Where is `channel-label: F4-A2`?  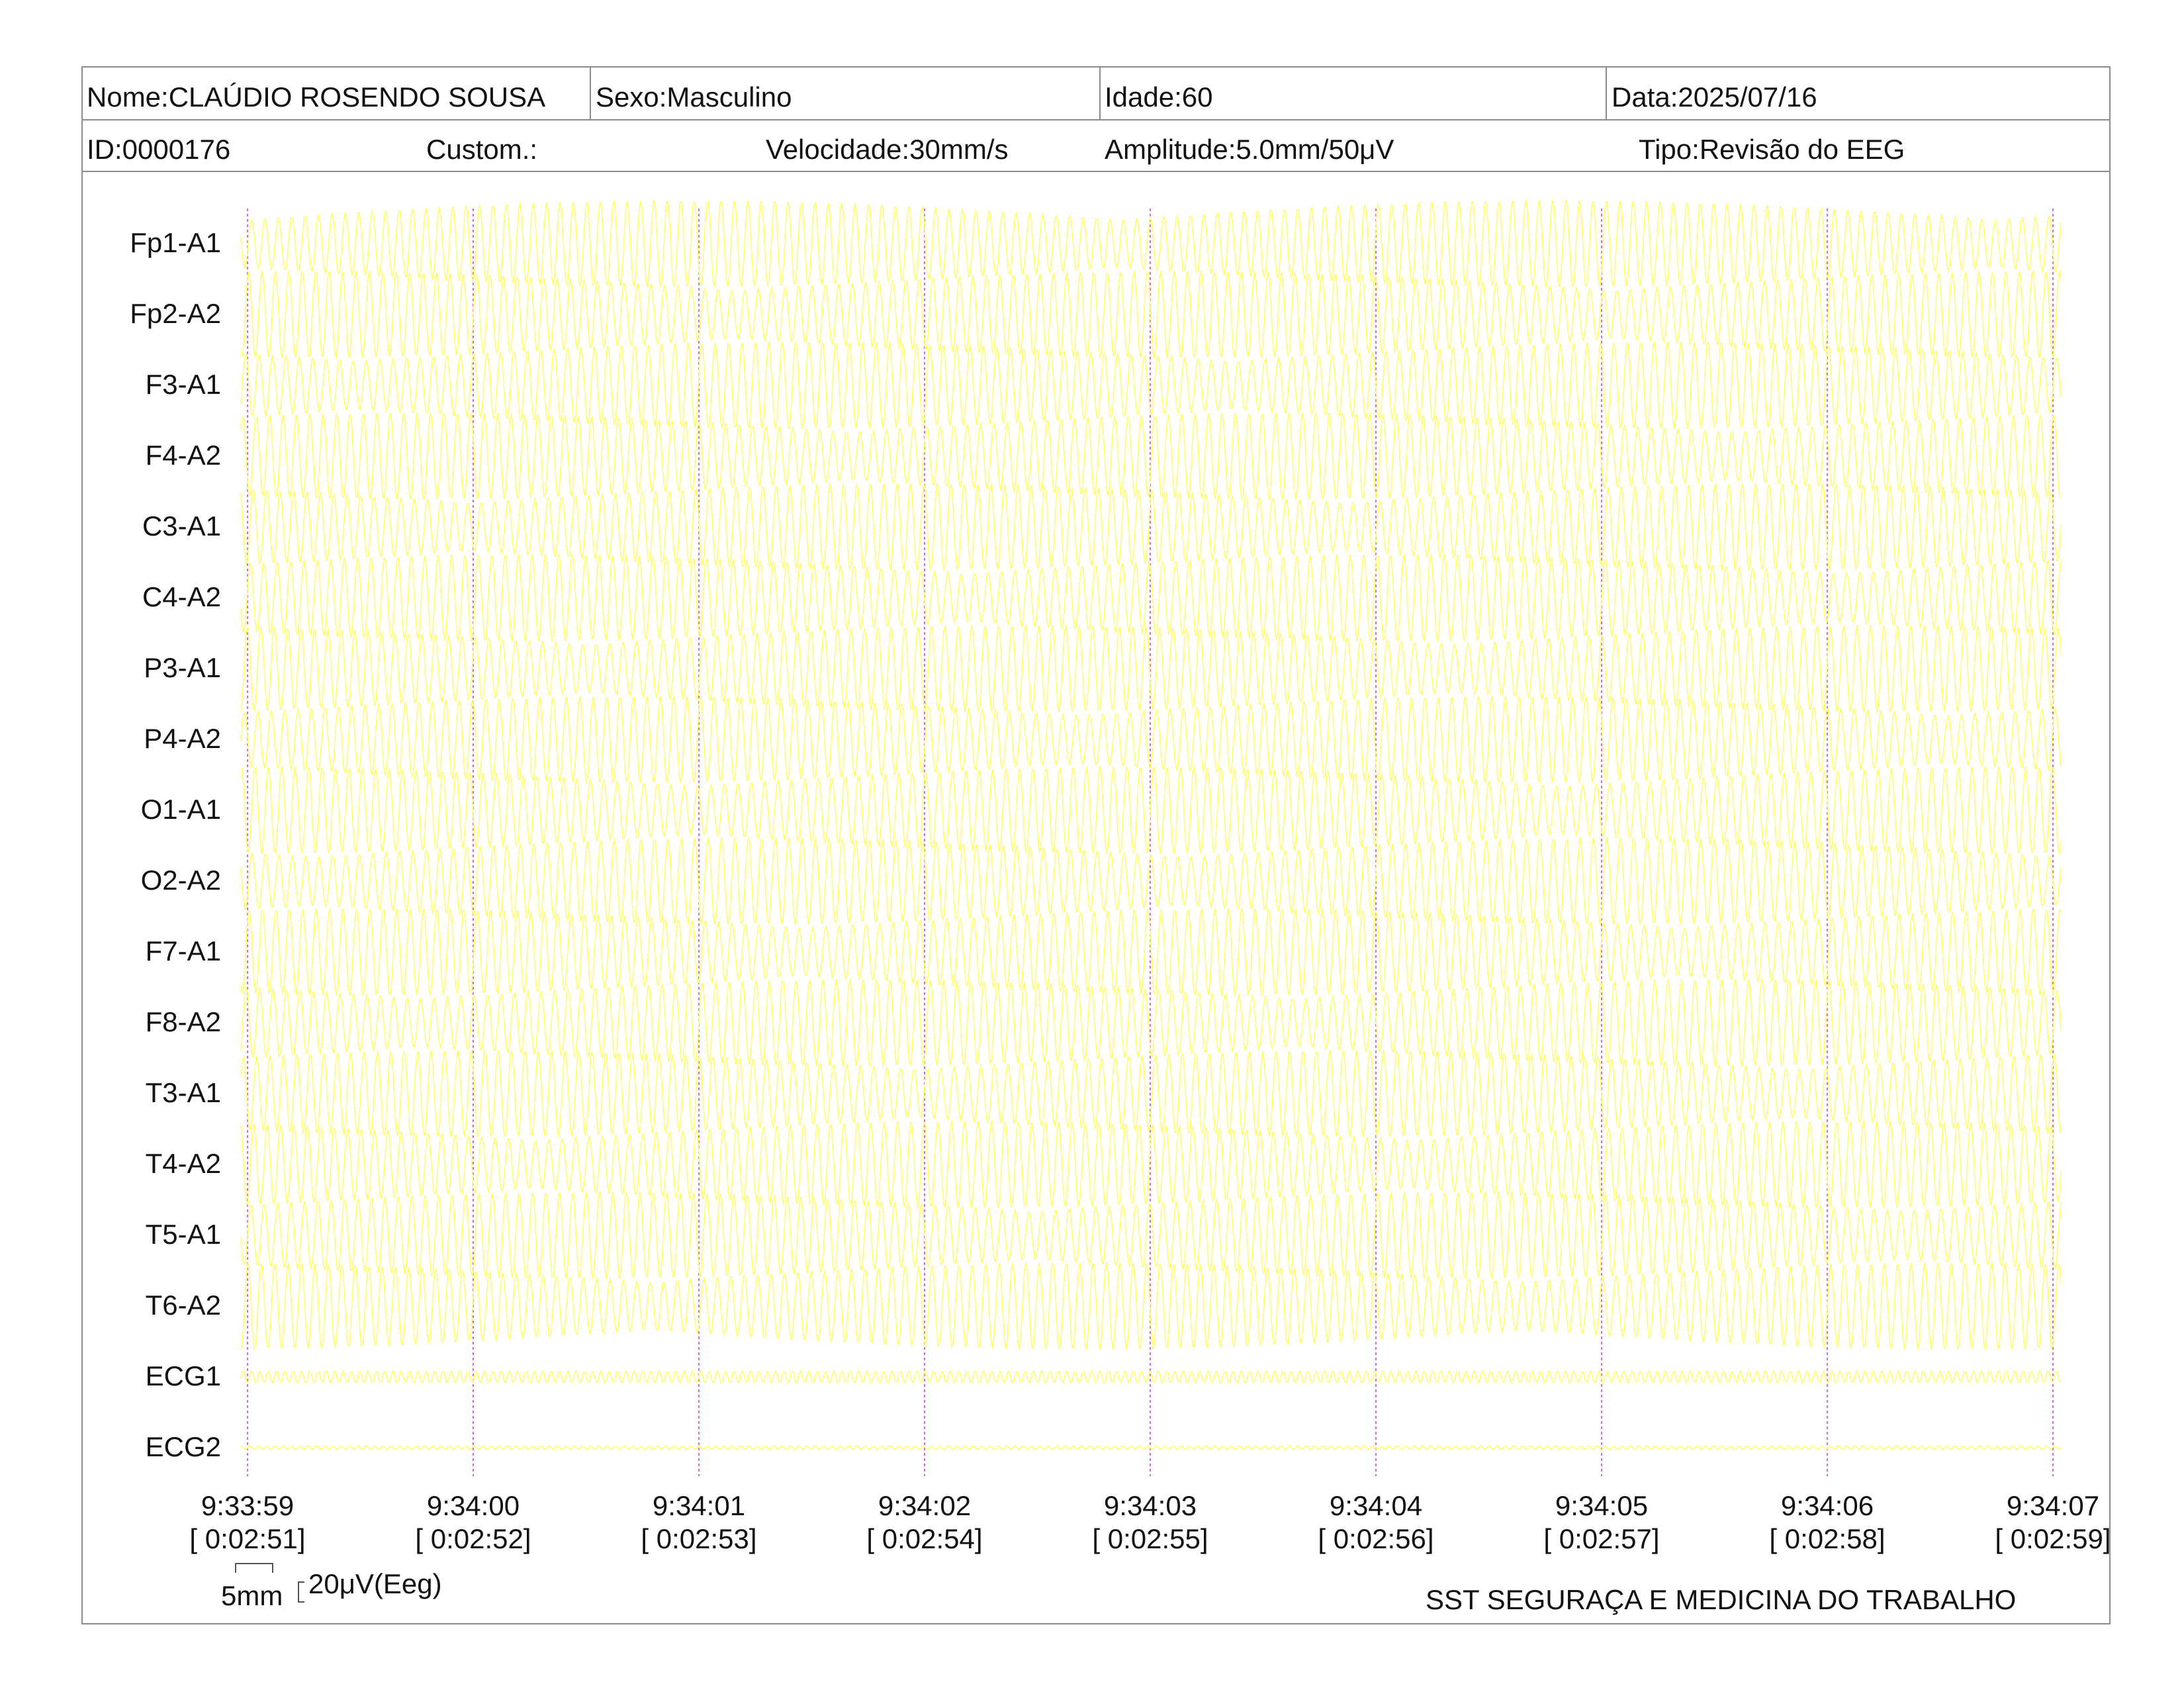 channel-label: F4-A2 is located at coordinates (183, 455).